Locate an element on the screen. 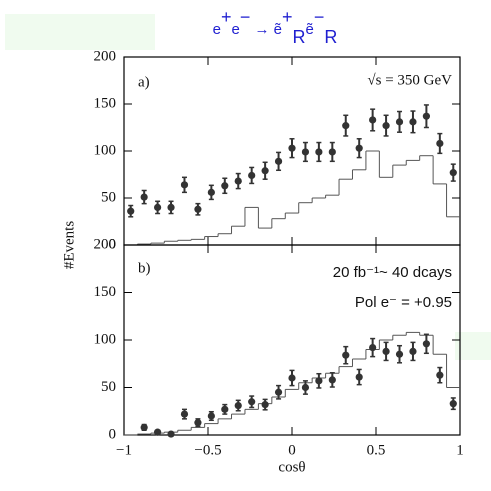 The height and width of the screenshot is (491, 491). title-part: → ẽ is located at coordinates (266, 29).